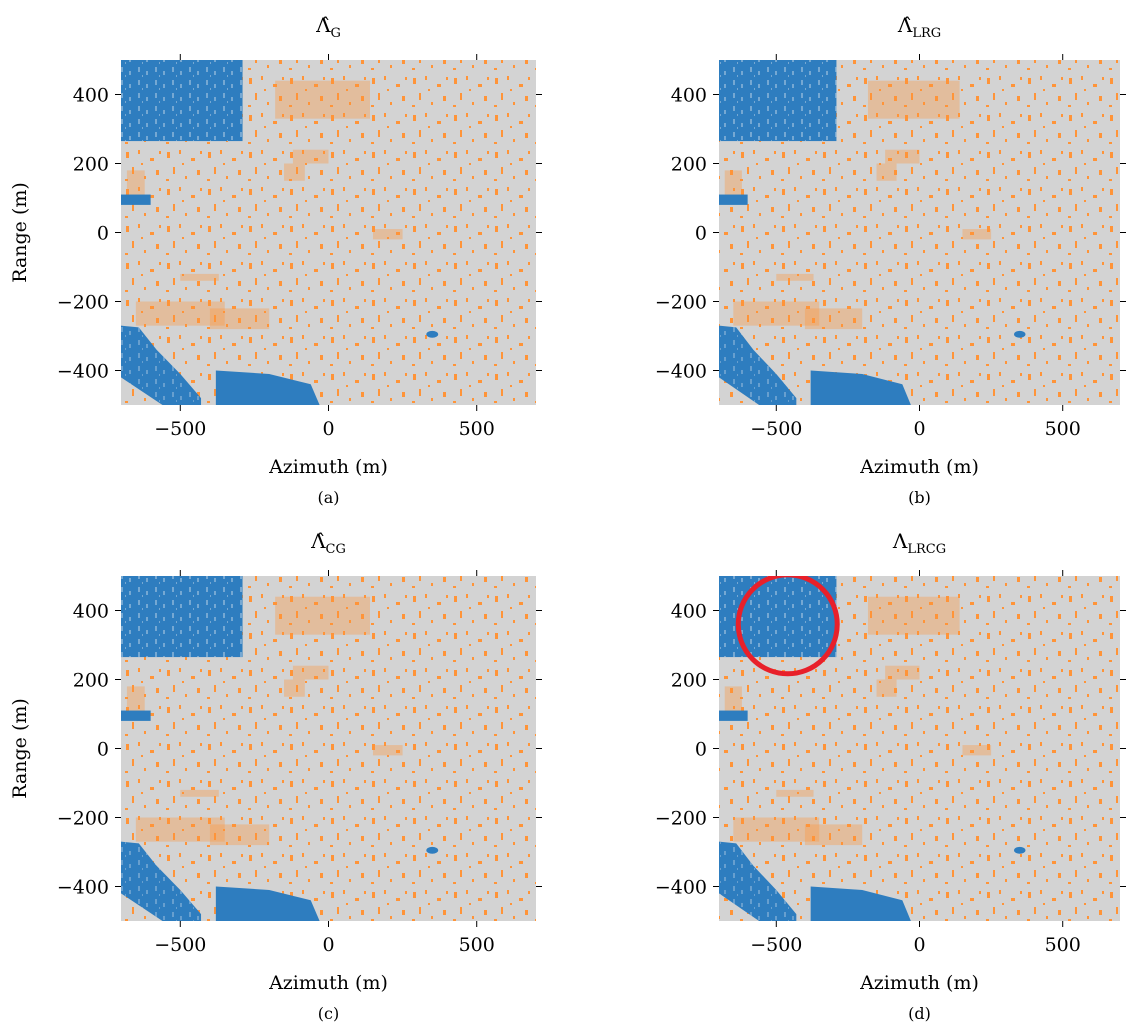 This screenshot has width=1133, height=1027. I want to click on panel-title: ΛLRCG, so click(919, 543).